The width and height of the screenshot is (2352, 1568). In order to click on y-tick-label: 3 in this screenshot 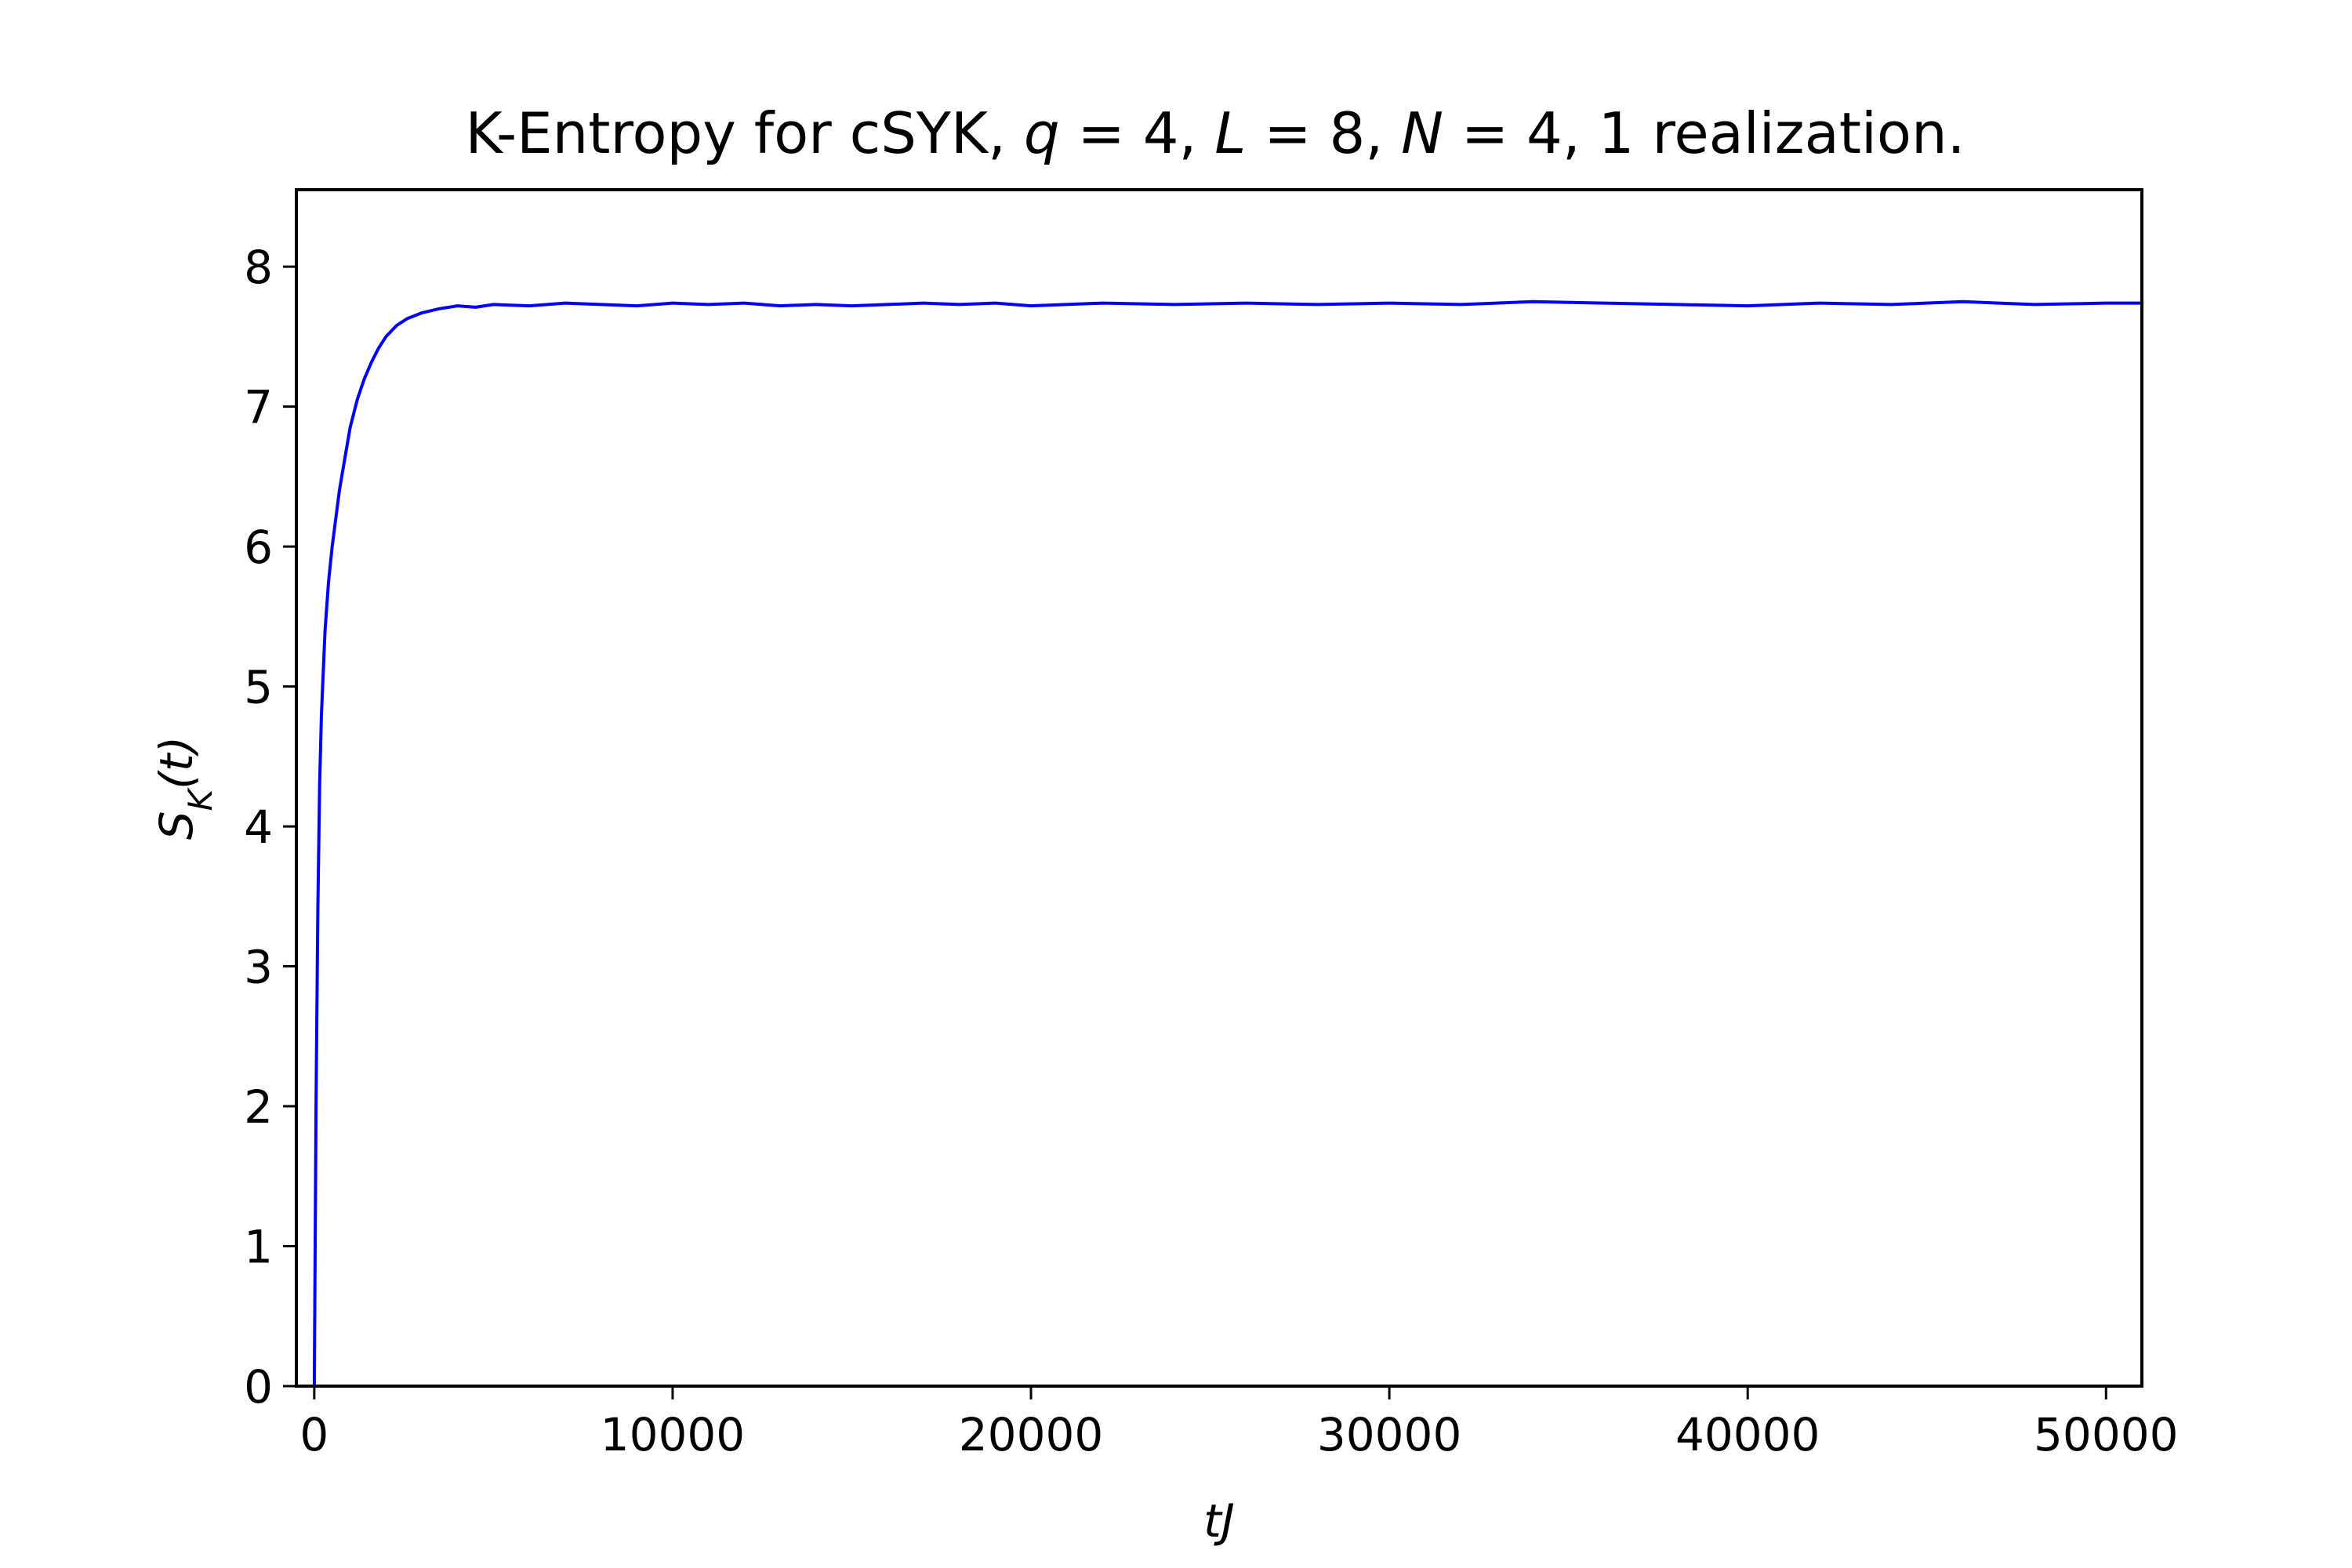, I will do `click(258, 967)`.